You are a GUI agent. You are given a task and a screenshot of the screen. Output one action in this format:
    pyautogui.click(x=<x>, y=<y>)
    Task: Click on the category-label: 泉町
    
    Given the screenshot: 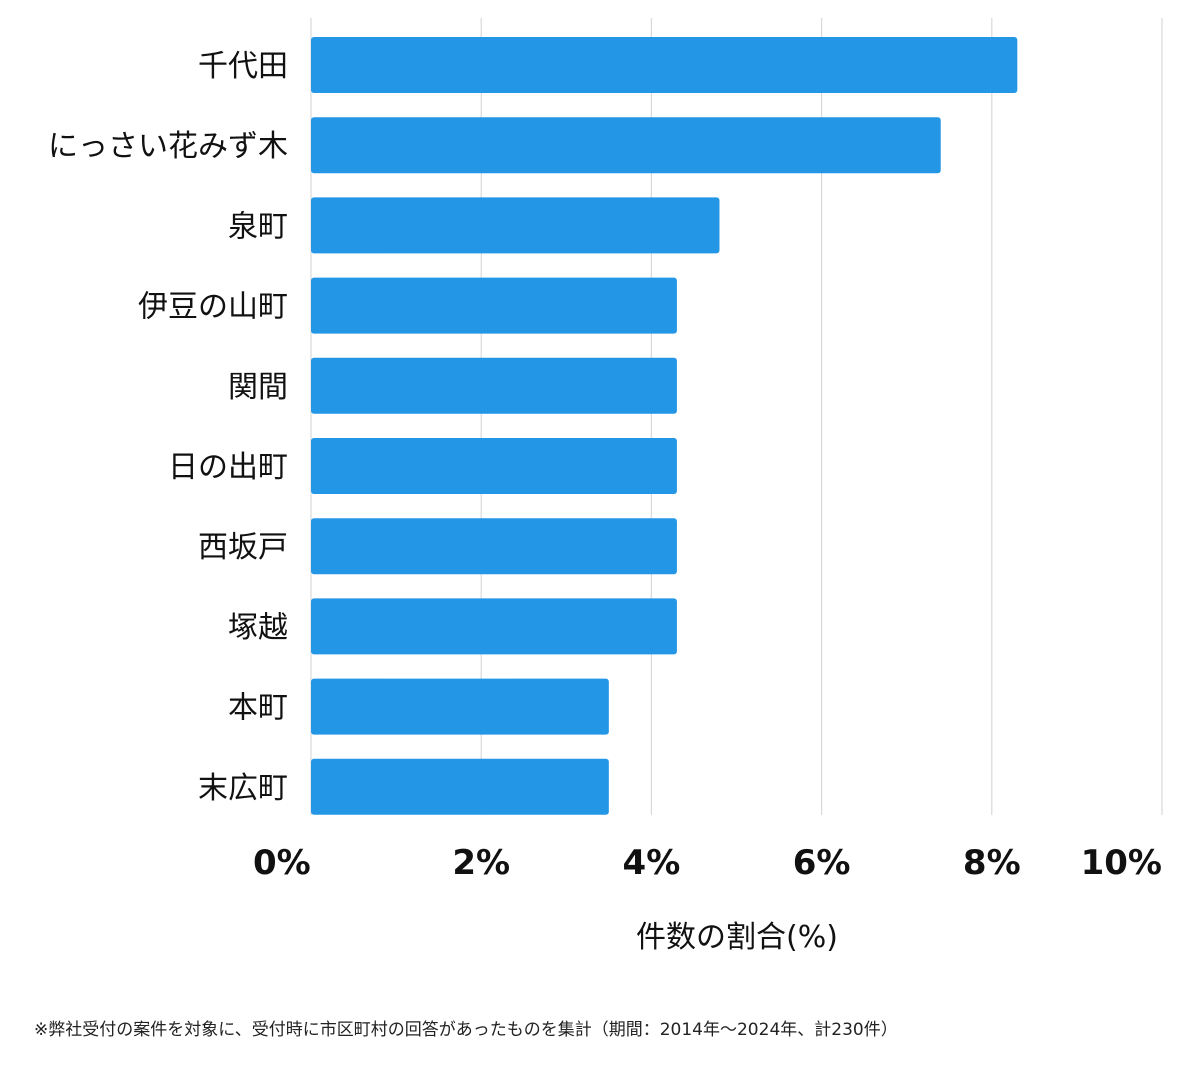 What is the action you would take?
    pyautogui.click(x=258, y=226)
    